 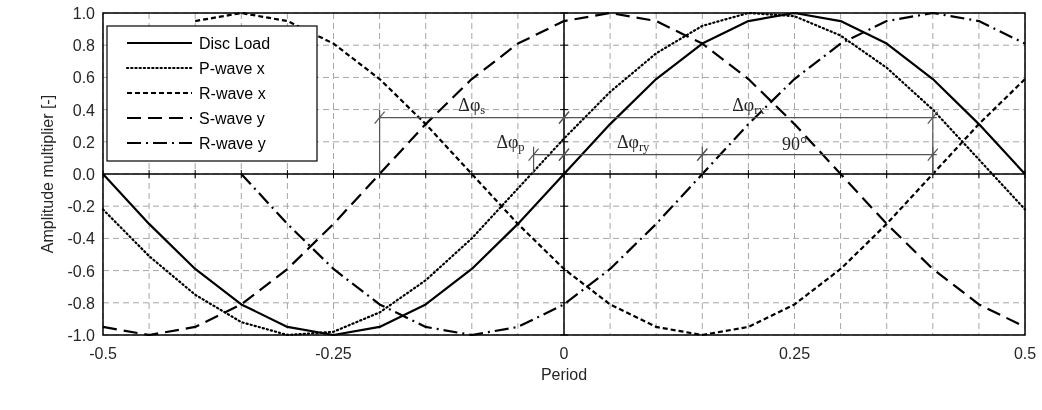 I want to click on y-tick-label: 0.0, so click(x=84, y=174).